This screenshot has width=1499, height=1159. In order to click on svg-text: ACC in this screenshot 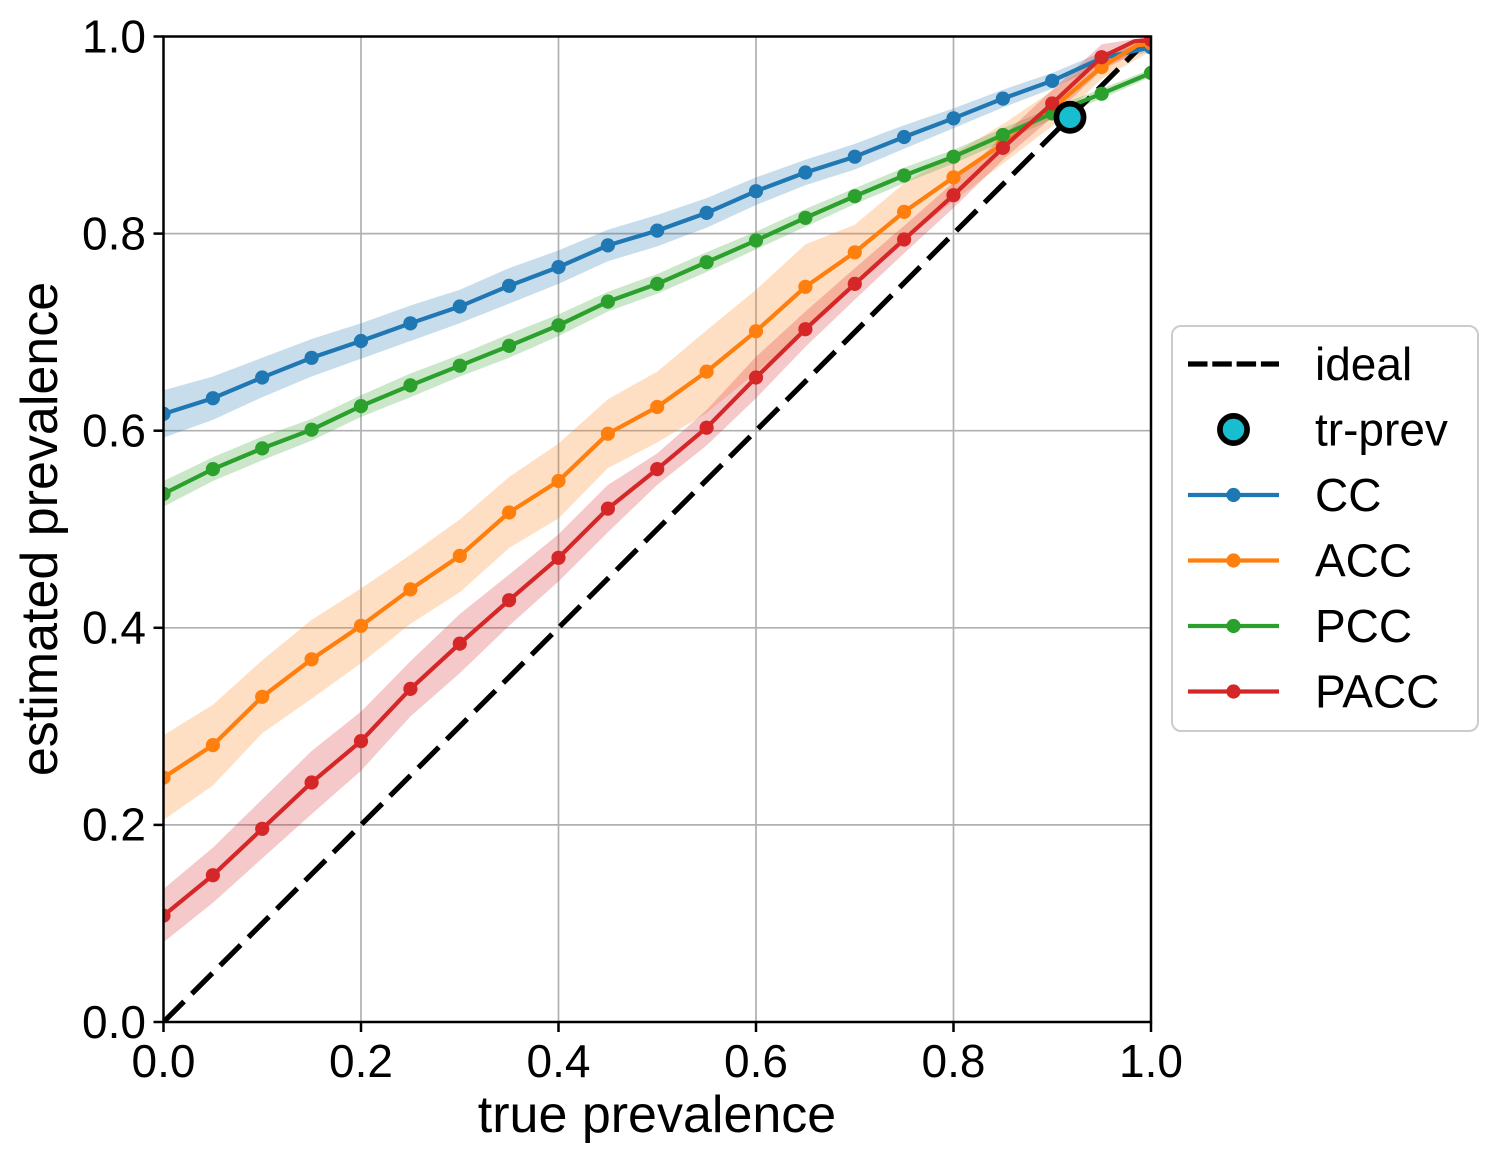, I will do `click(1363, 560)`.